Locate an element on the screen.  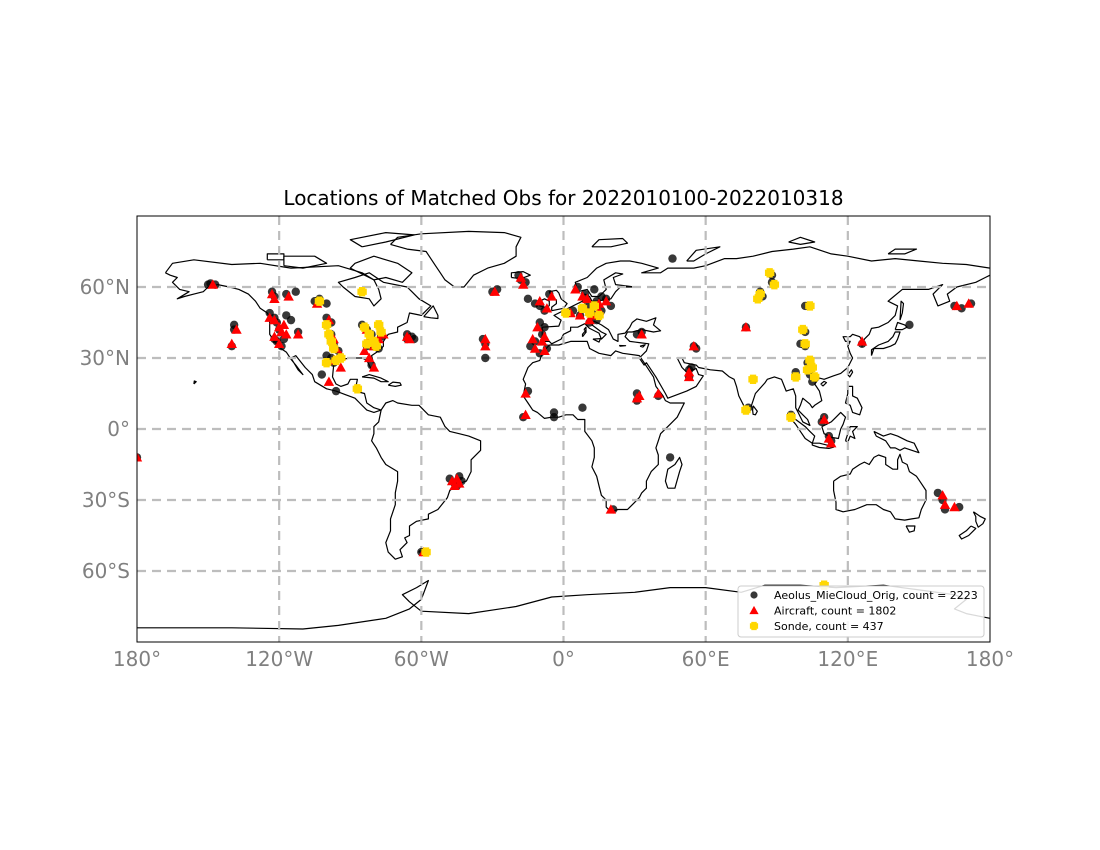
newfoundland-coast is located at coordinates (431, 312).